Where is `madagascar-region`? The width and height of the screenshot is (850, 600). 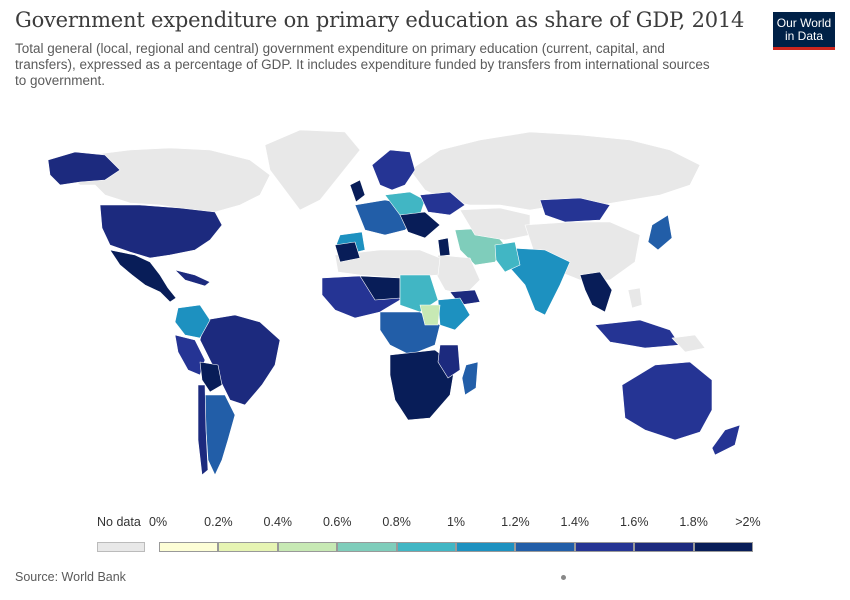
madagascar-region is located at coordinates (470, 378).